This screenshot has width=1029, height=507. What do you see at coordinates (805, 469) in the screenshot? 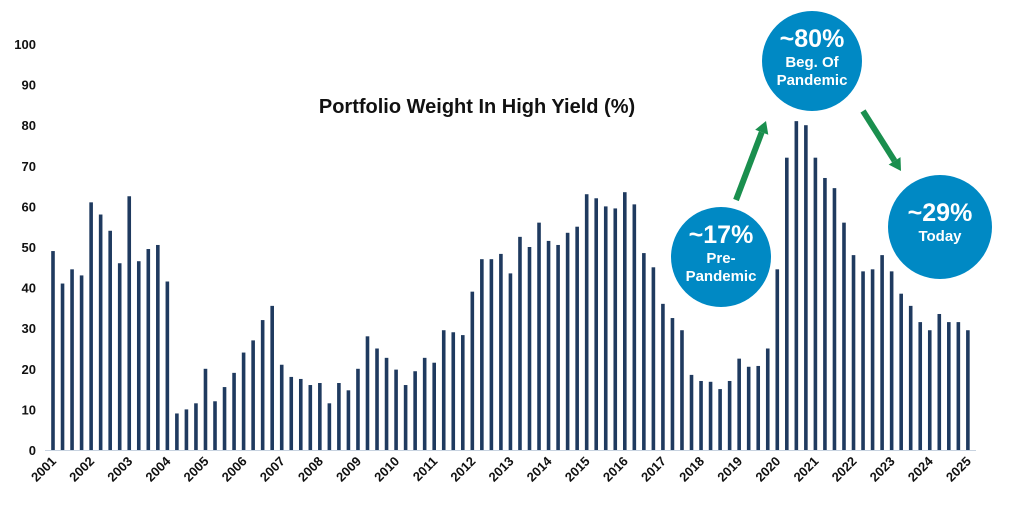
I see `x-tick-label: 2021` at bounding box center [805, 469].